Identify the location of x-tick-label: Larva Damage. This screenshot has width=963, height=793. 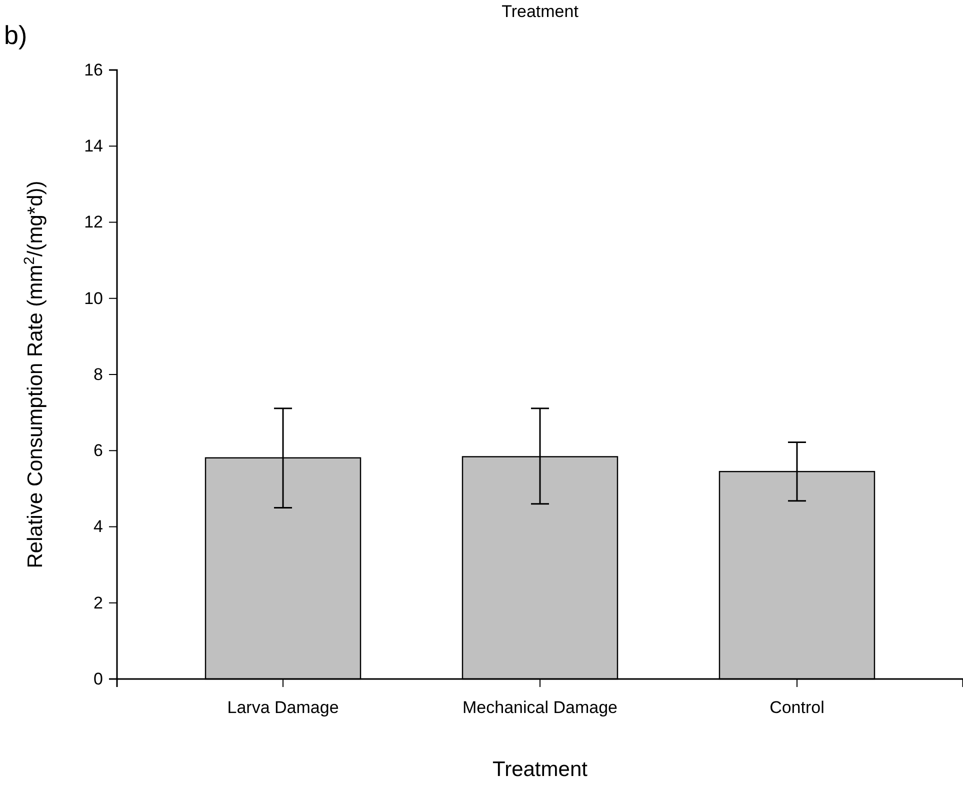
(283, 708).